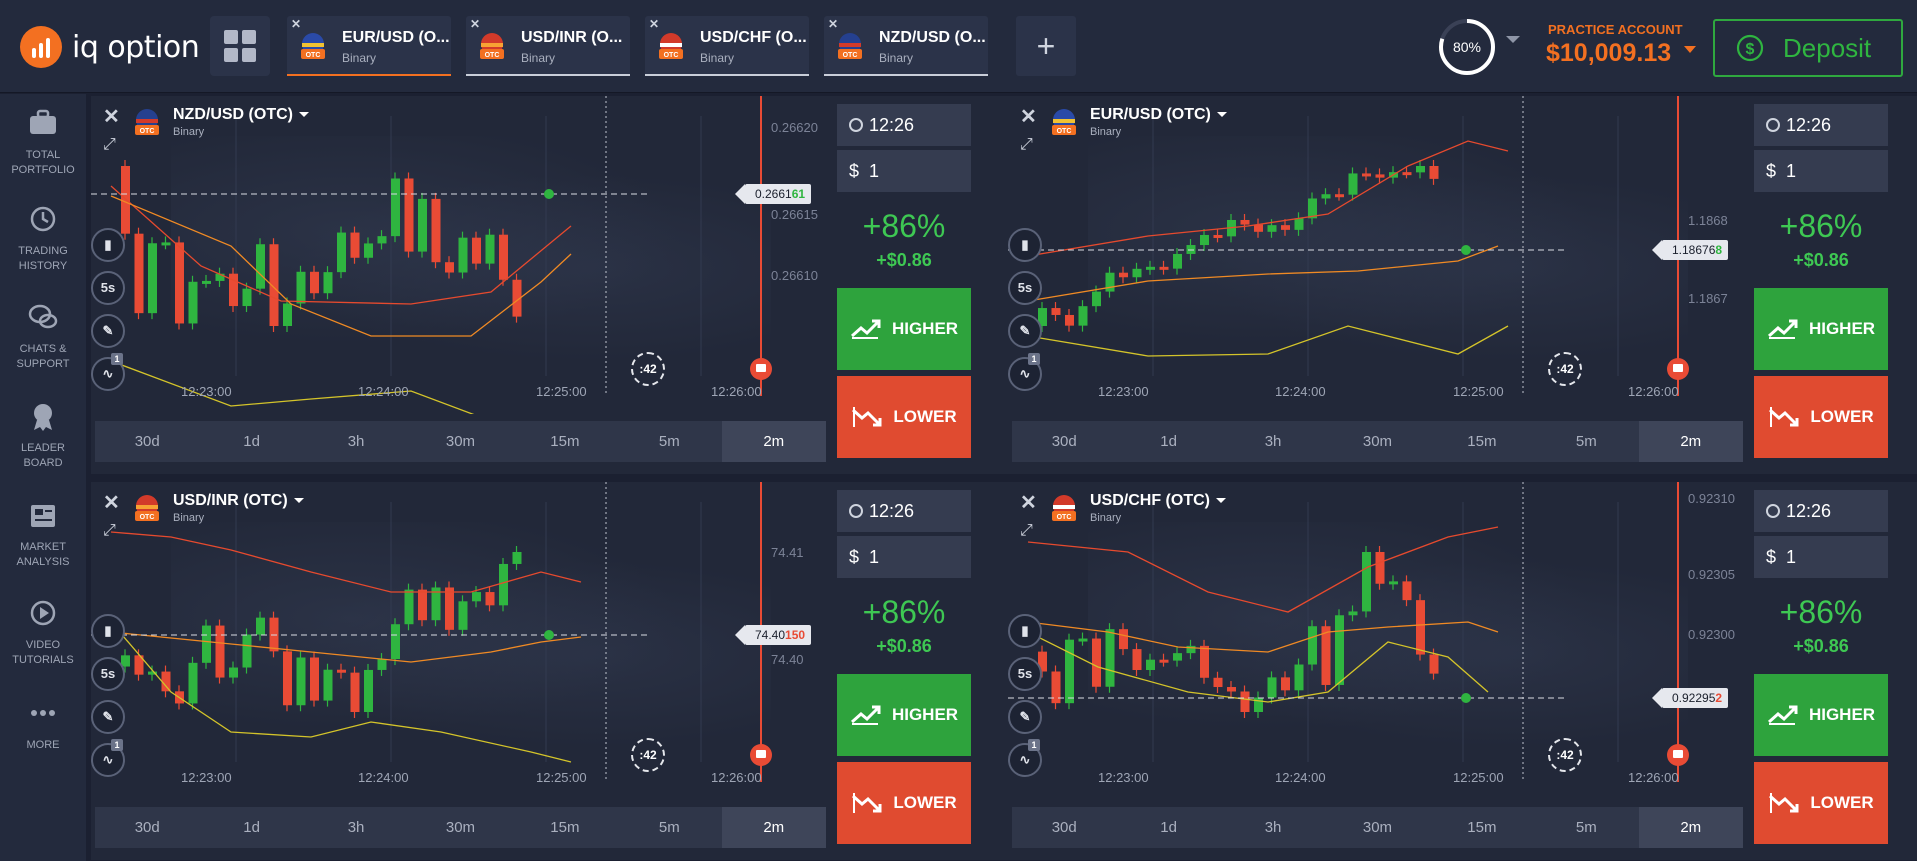 The width and height of the screenshot is (1917, 861). What do you see at coordinates (238, 501) in the screenshot?
I see `asset-selector: USD/INR (OTC)` at bounding box center [238, 501].